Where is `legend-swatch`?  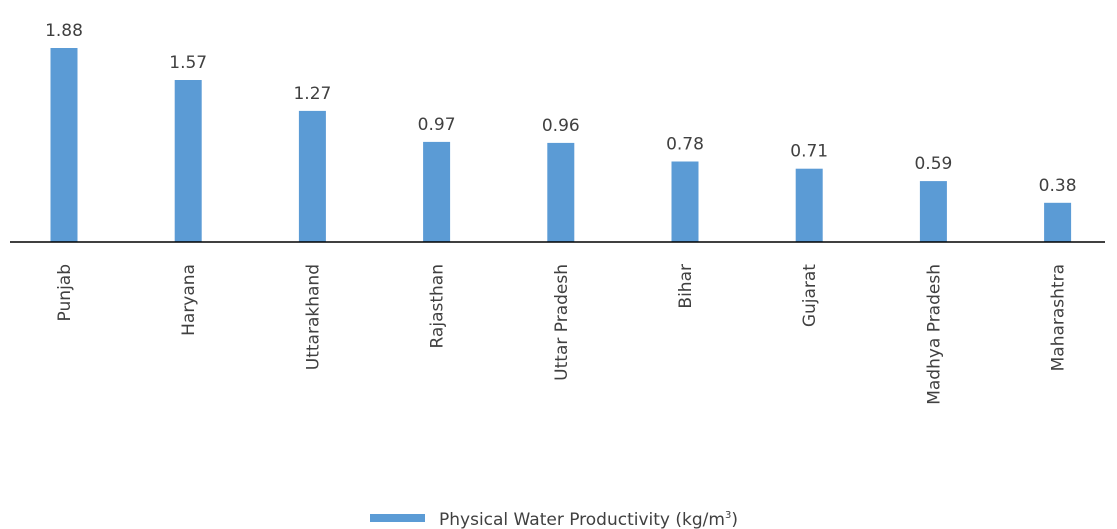 legend-swatch is located at coordinates (397, 518).